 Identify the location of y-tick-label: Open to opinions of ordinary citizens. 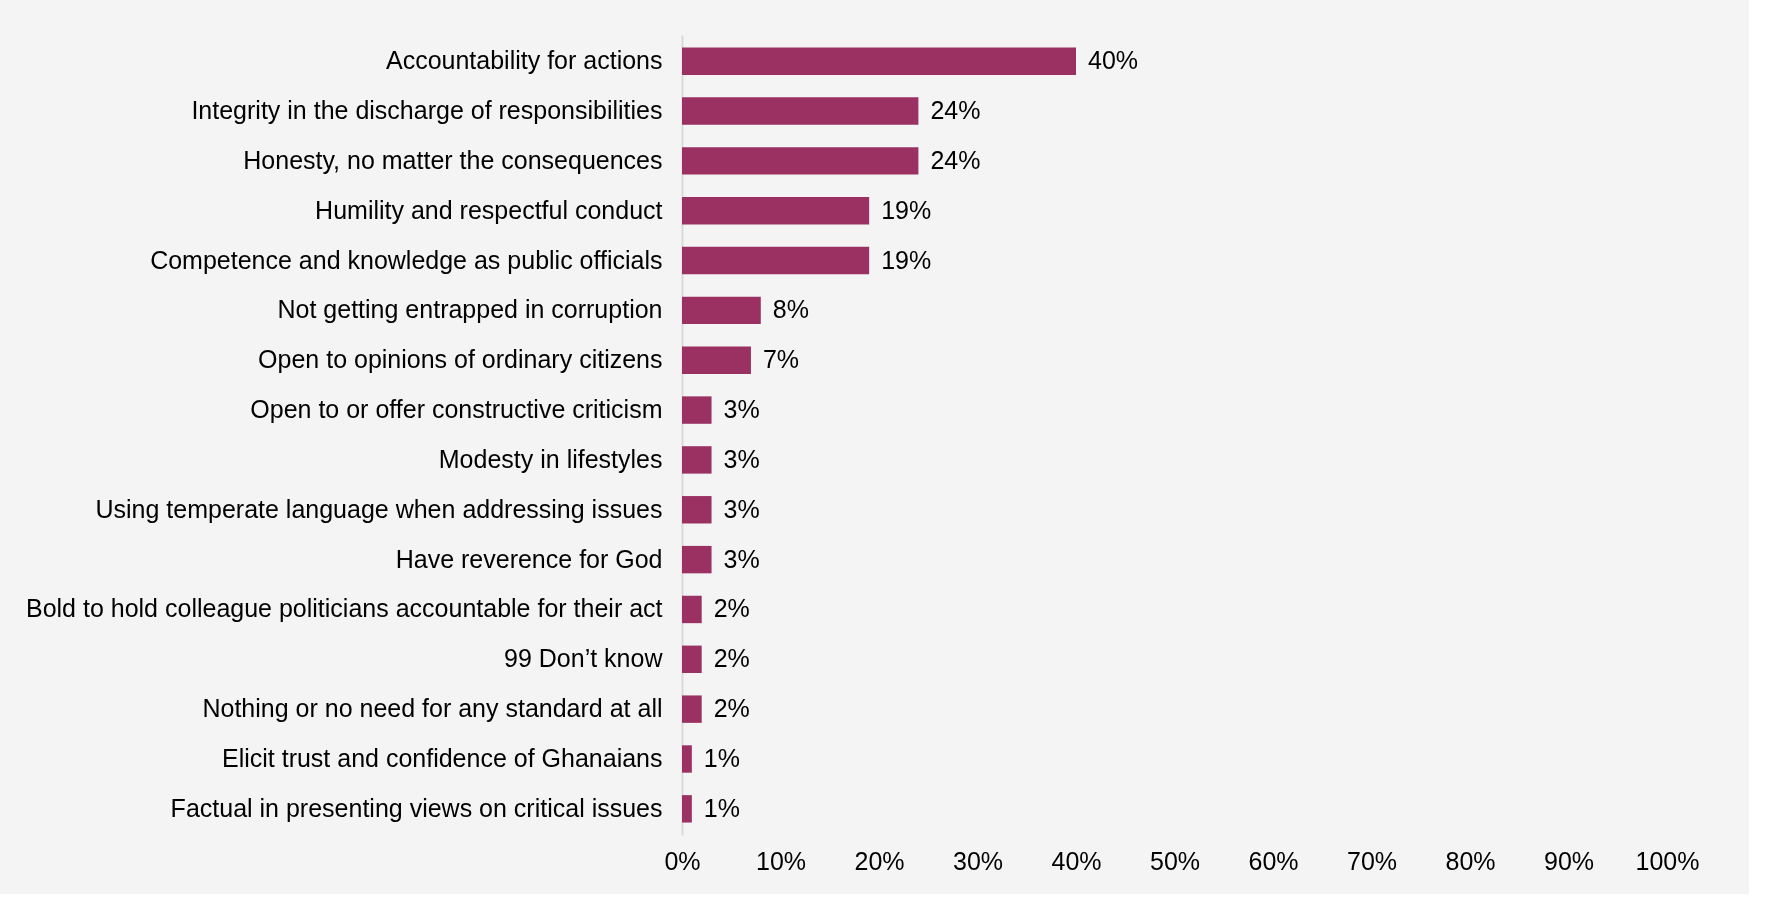
(460, 359).